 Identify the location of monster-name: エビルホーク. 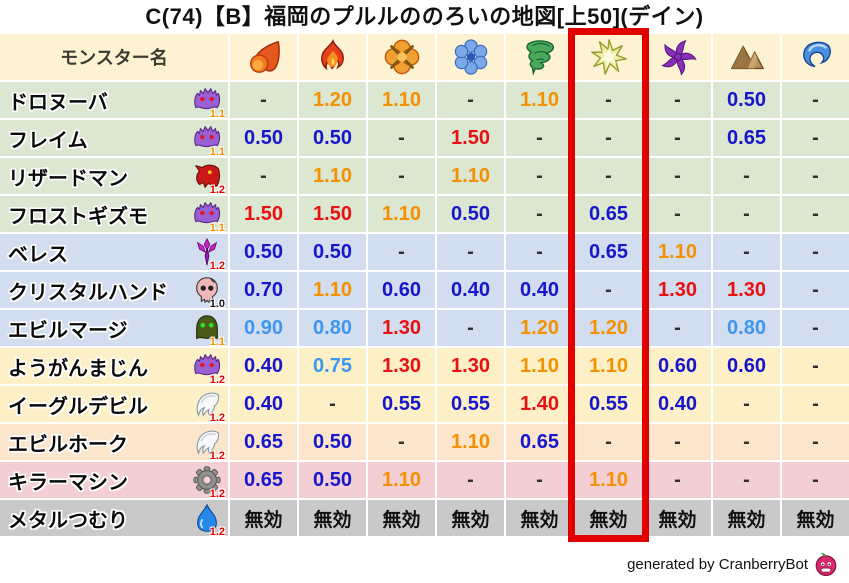
(68, 444).